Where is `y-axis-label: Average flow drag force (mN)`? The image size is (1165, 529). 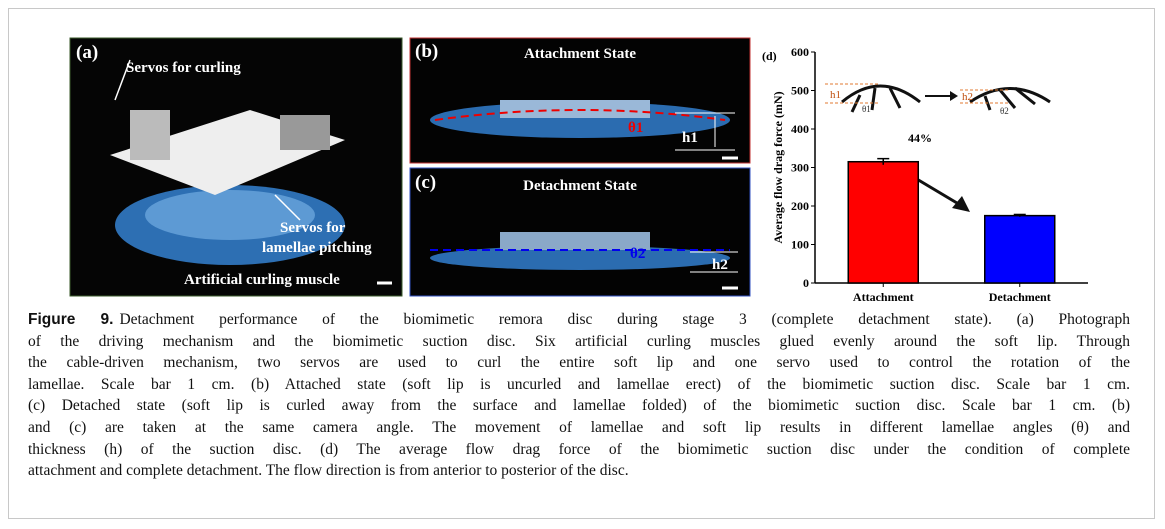 y-axis-label: Average flow drag force (mN) is located at coordinates (778, 167).